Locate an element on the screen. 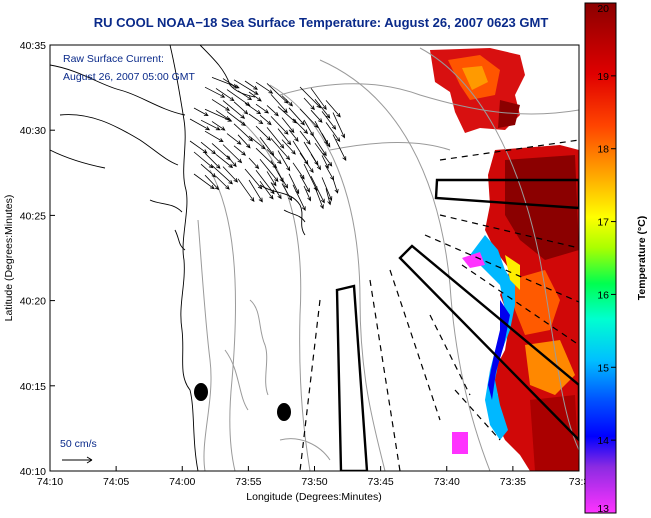  sst-band-east-warm-a is located at coordinates (535, 302).